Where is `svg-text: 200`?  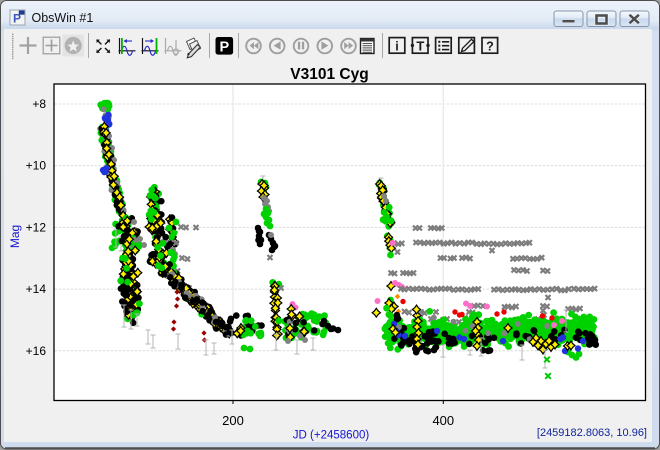
svg-text: 200 is located at coordinates (233, 420).